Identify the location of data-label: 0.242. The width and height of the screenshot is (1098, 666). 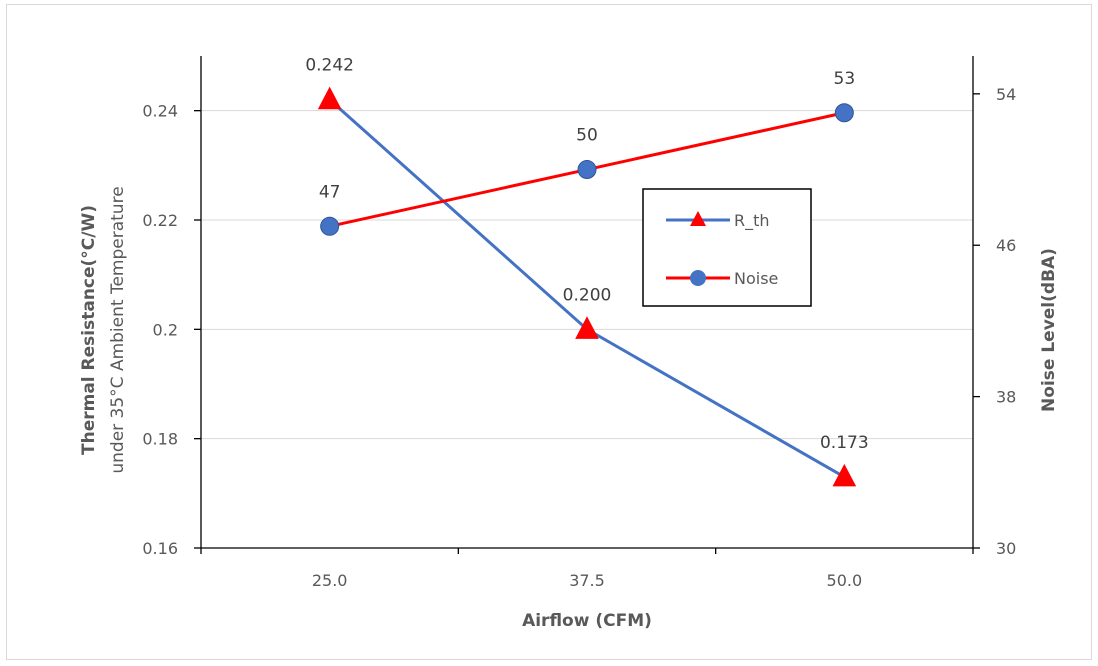
(329, 66).